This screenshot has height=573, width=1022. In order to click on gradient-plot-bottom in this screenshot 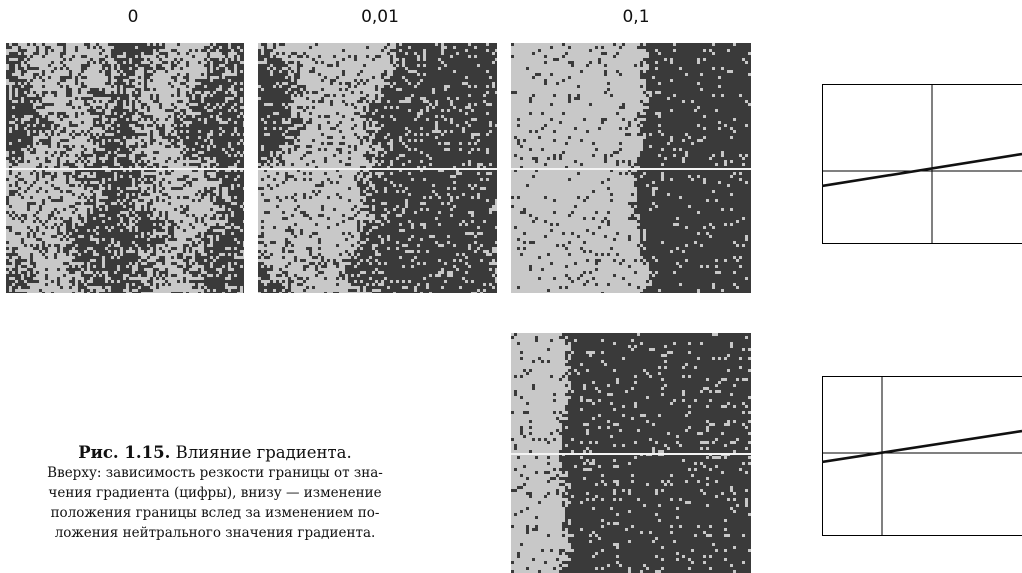, I will do `click(922, 456)`.